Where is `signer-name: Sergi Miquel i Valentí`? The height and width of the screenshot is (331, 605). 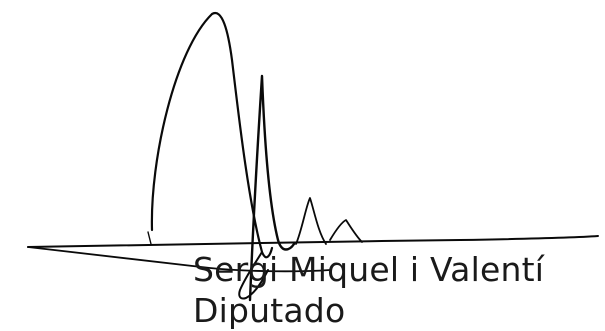
signer-name: Sergi Miquel i Valentí is located at coordinates (369, 269).